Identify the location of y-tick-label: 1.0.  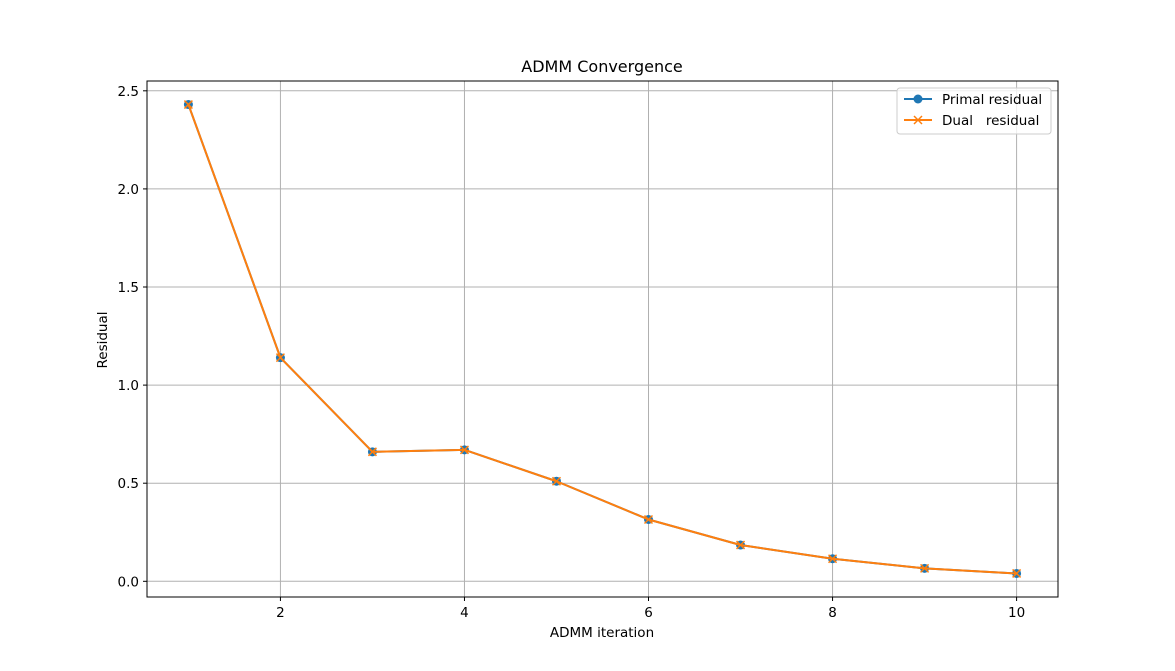
(128, 386).